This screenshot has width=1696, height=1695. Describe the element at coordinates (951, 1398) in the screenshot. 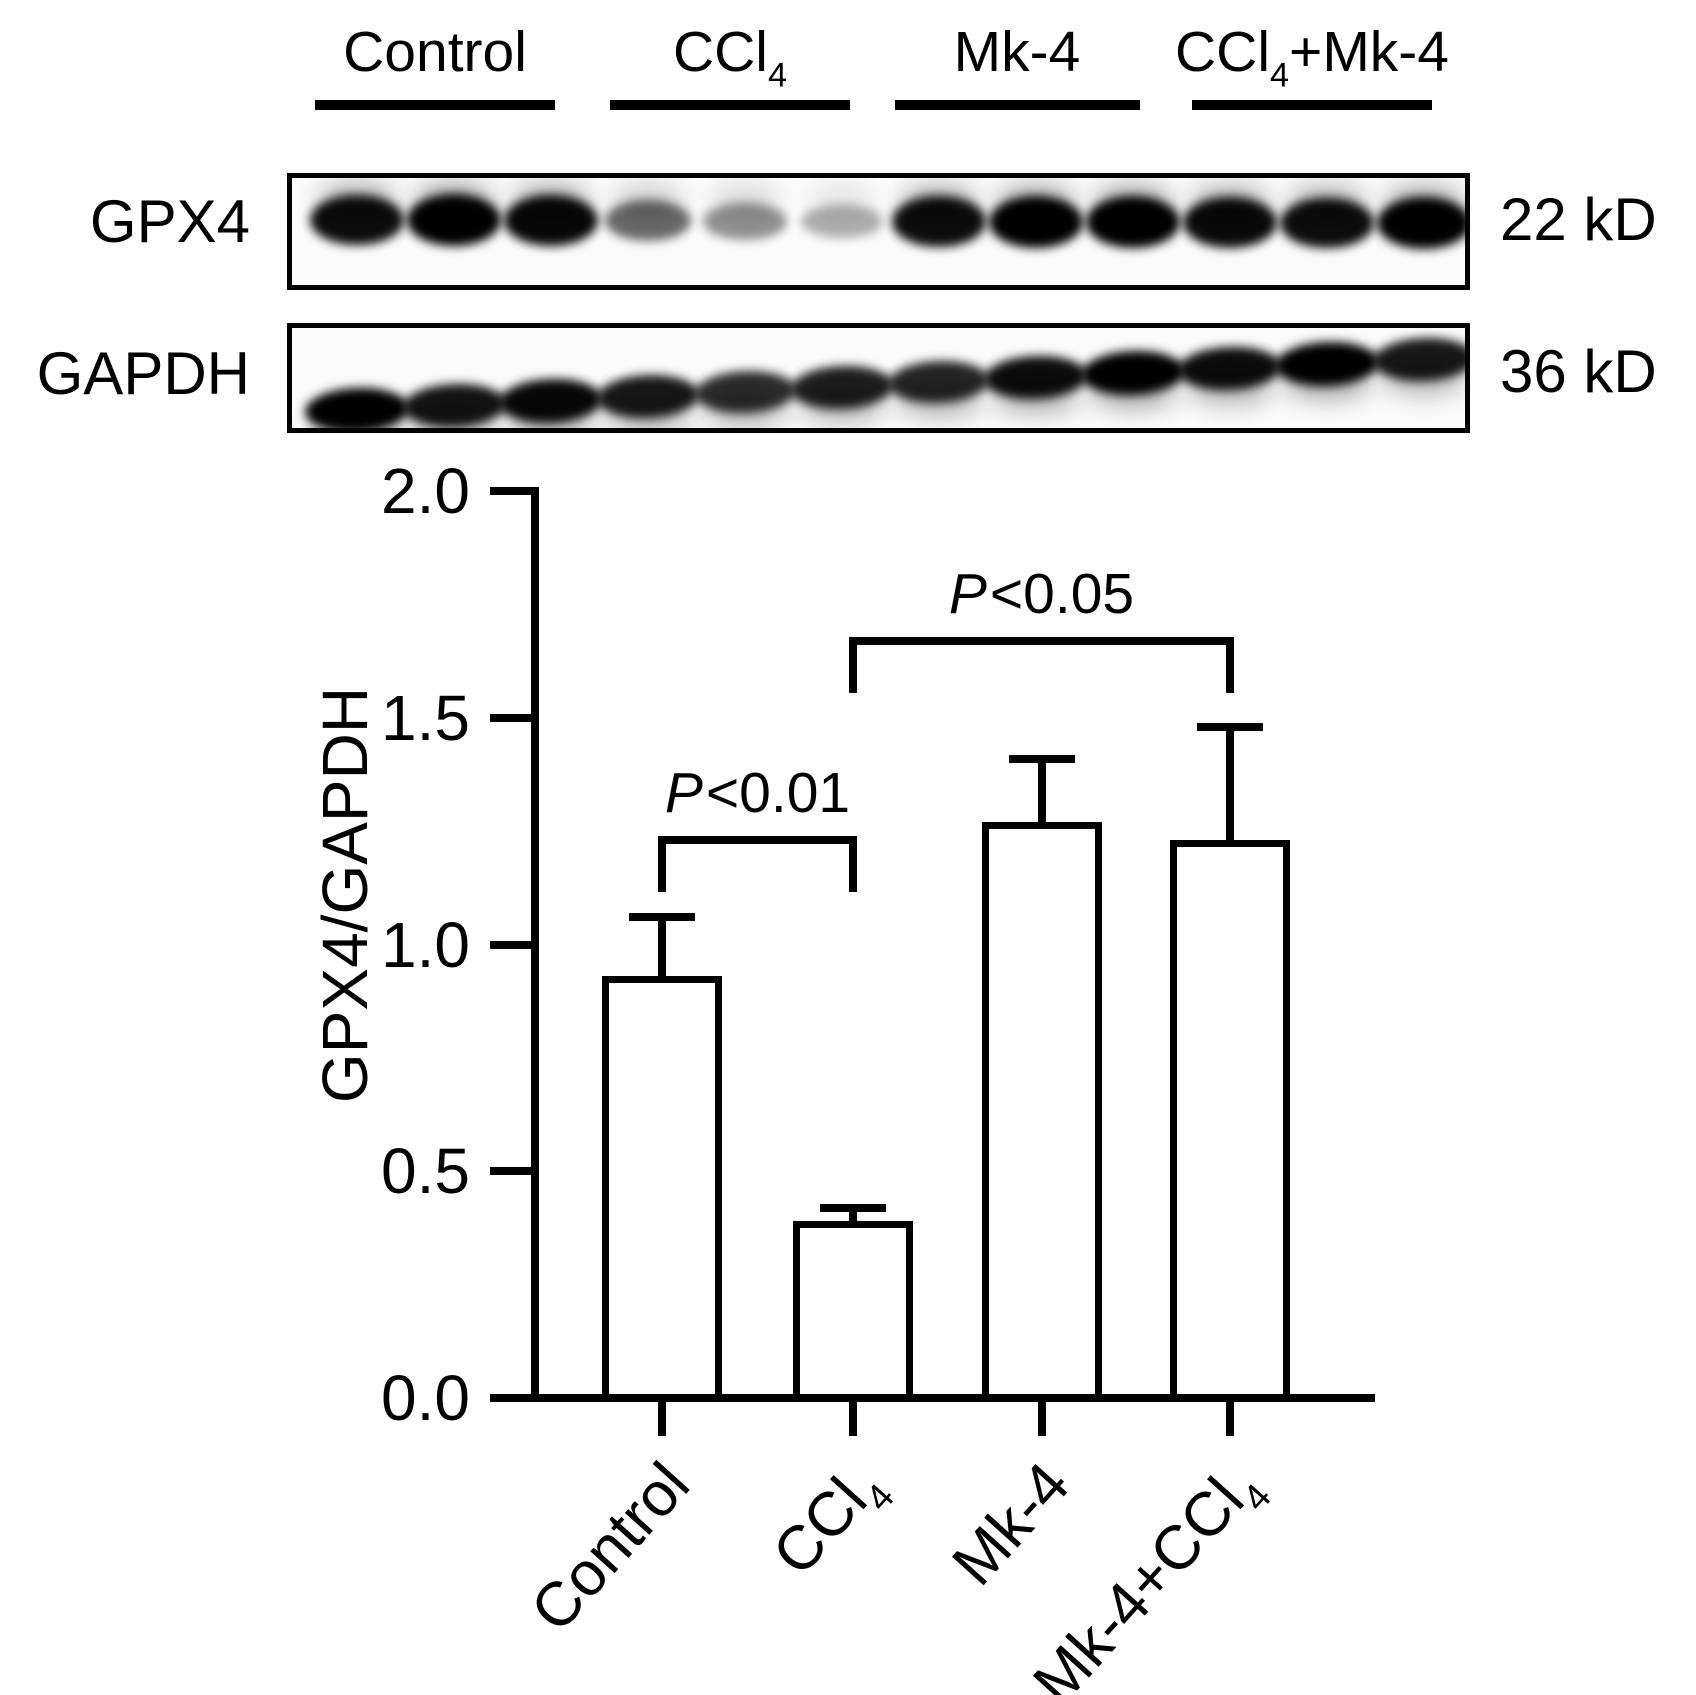

I see `x-axis-line` at that location.